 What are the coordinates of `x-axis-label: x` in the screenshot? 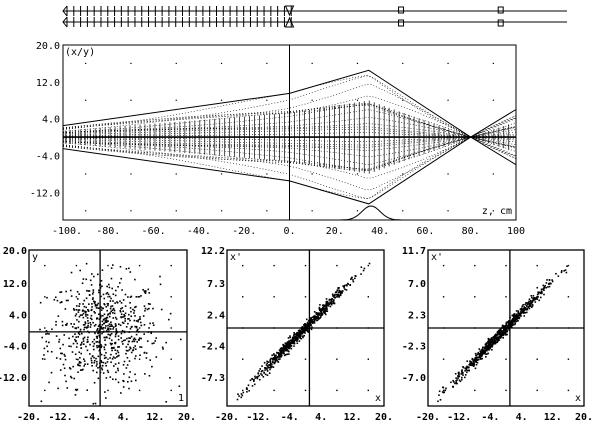 It's located at (378, 398).